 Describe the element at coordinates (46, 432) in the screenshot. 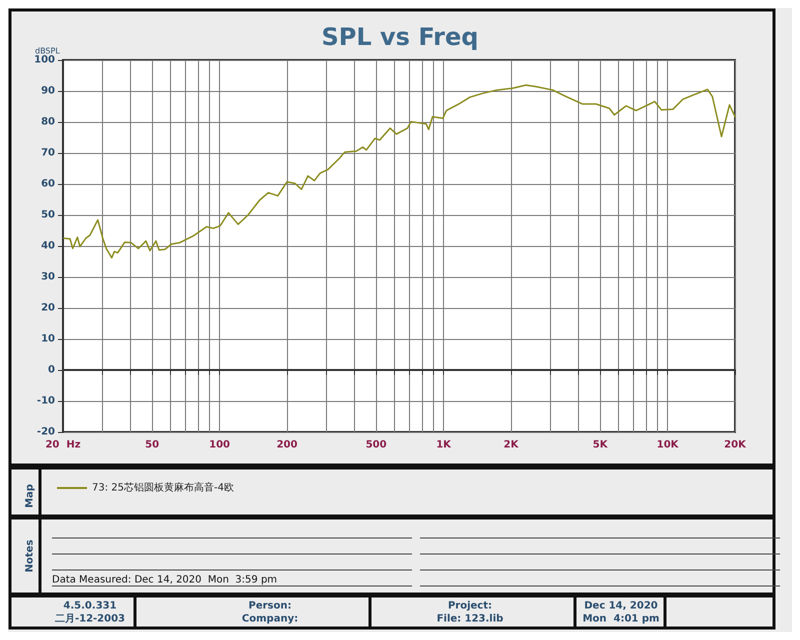

I see `y-tick-label: -20` at that location.